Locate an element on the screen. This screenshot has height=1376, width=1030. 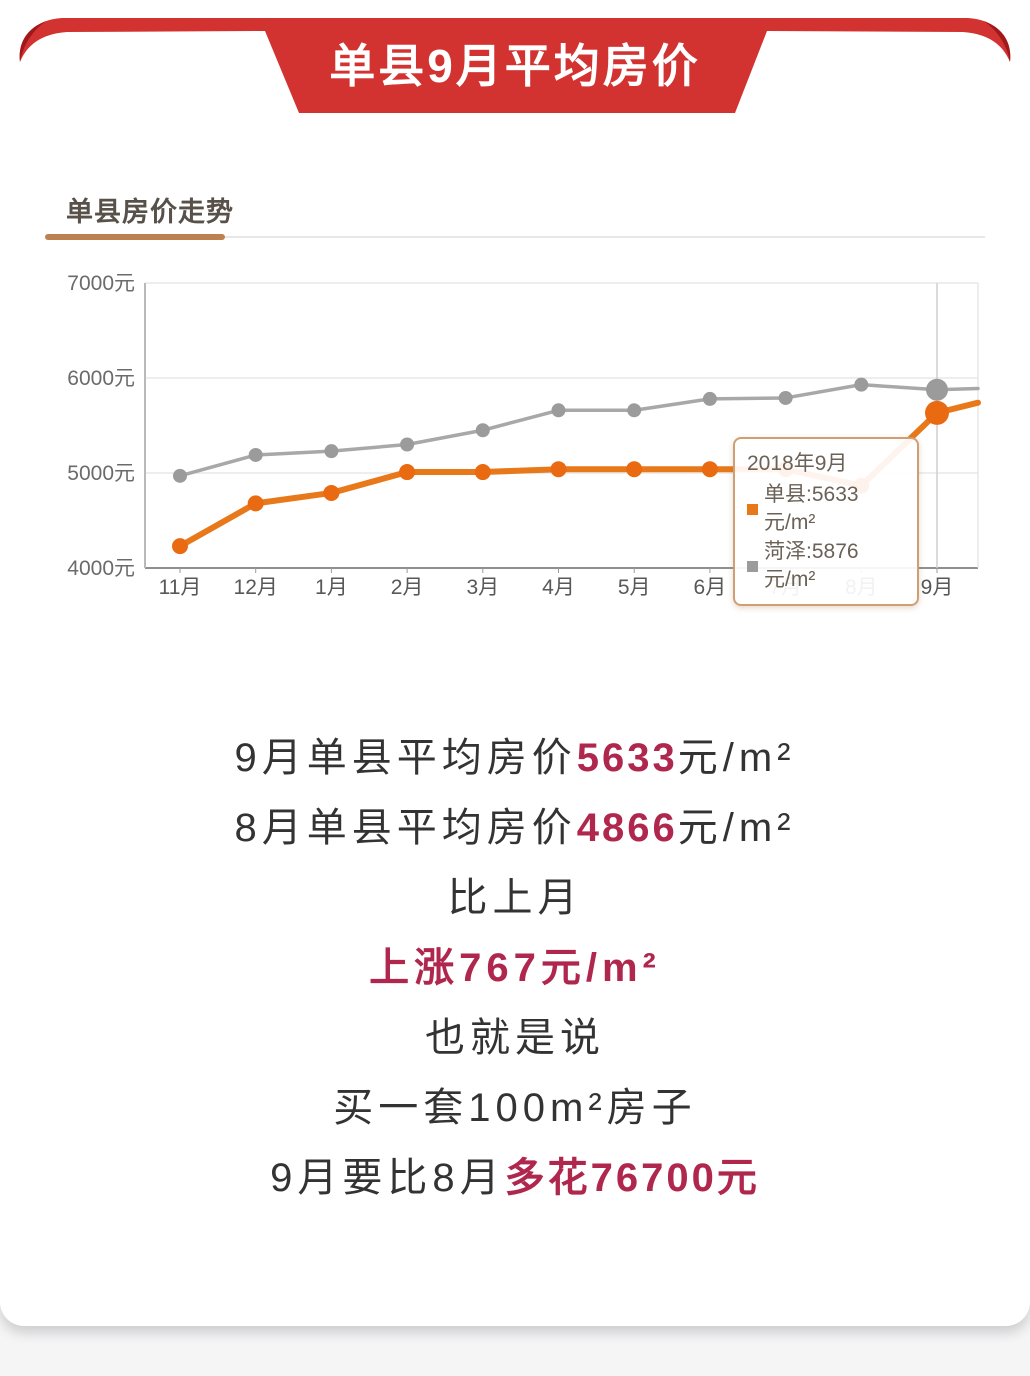
x-axis-label: 11月 is located at coordinates (180, 587).